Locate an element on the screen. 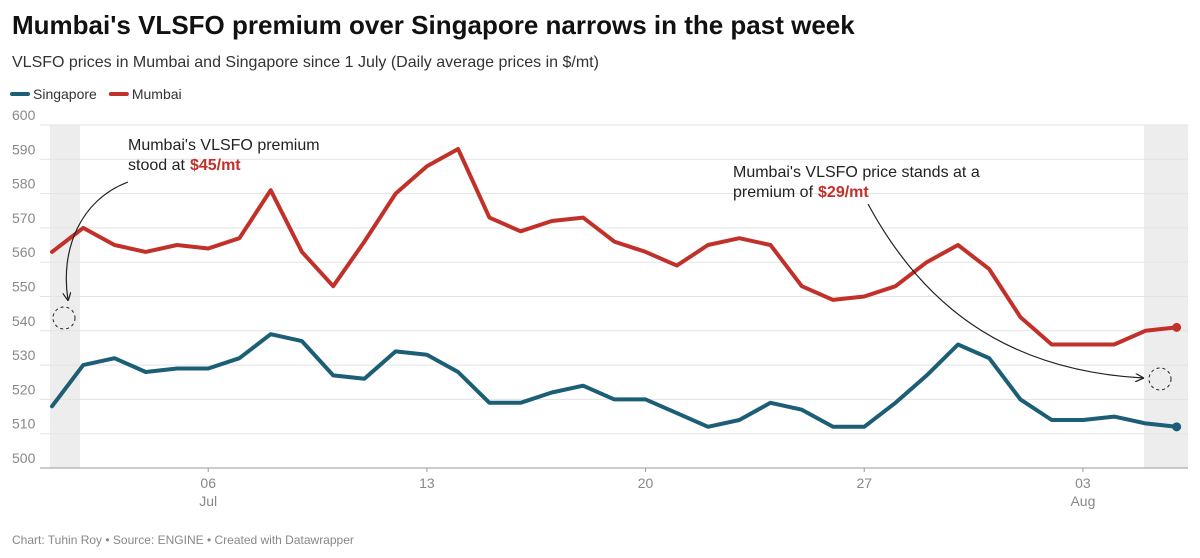 Image resolution: width=1200 pixels, height=558 pixels. y-tick-label: 550 is located at coordinates (24, 287).